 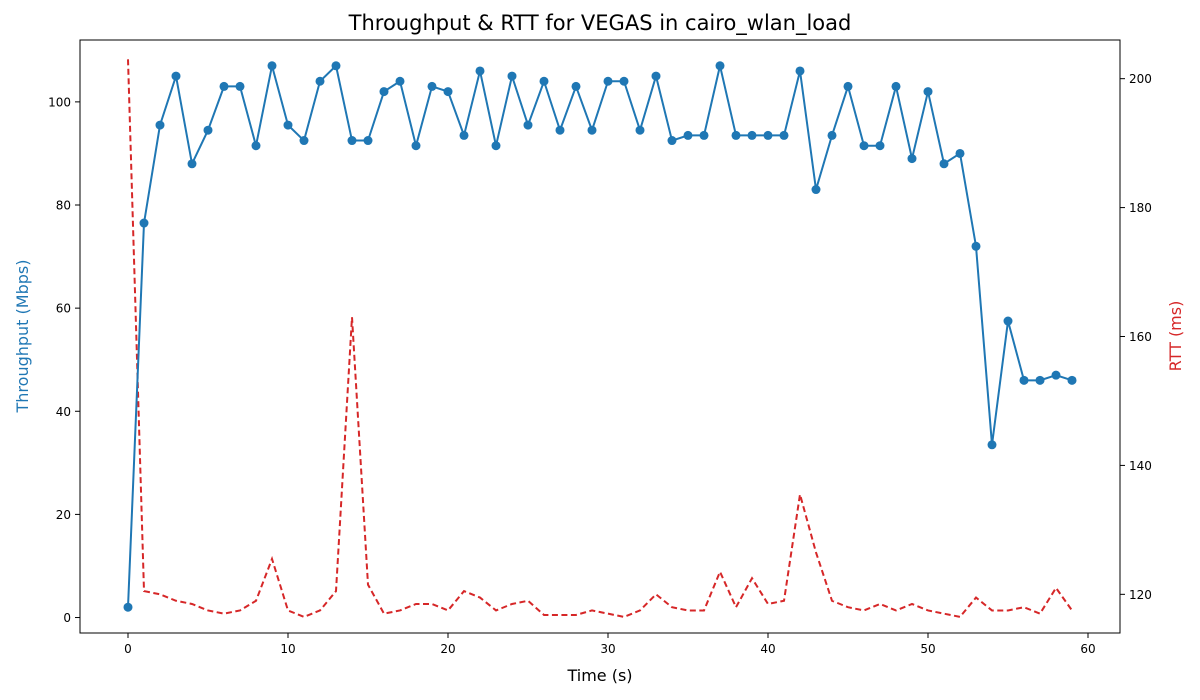 What do you see at coordinates (67, 618) in the screenshot?
I see `y-tick-label: 0` at bounding box center [67, 618].